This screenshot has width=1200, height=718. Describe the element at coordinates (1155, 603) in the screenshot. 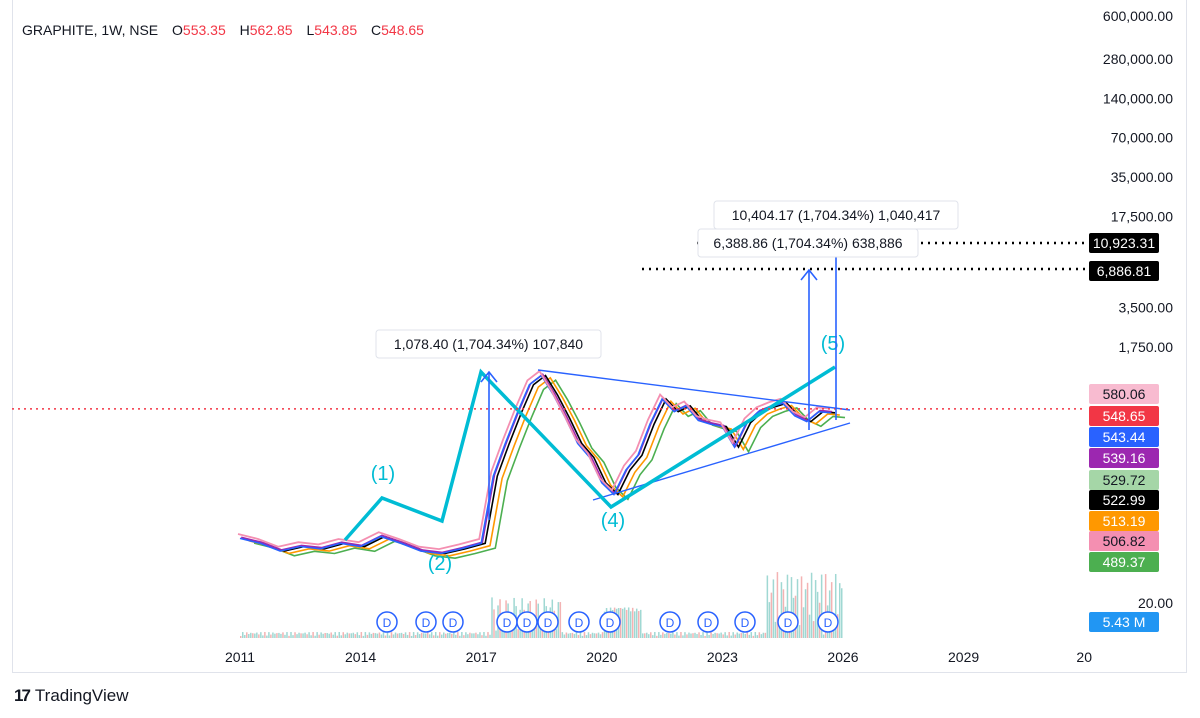

I see `y-tick-label: 20.00` at that location.